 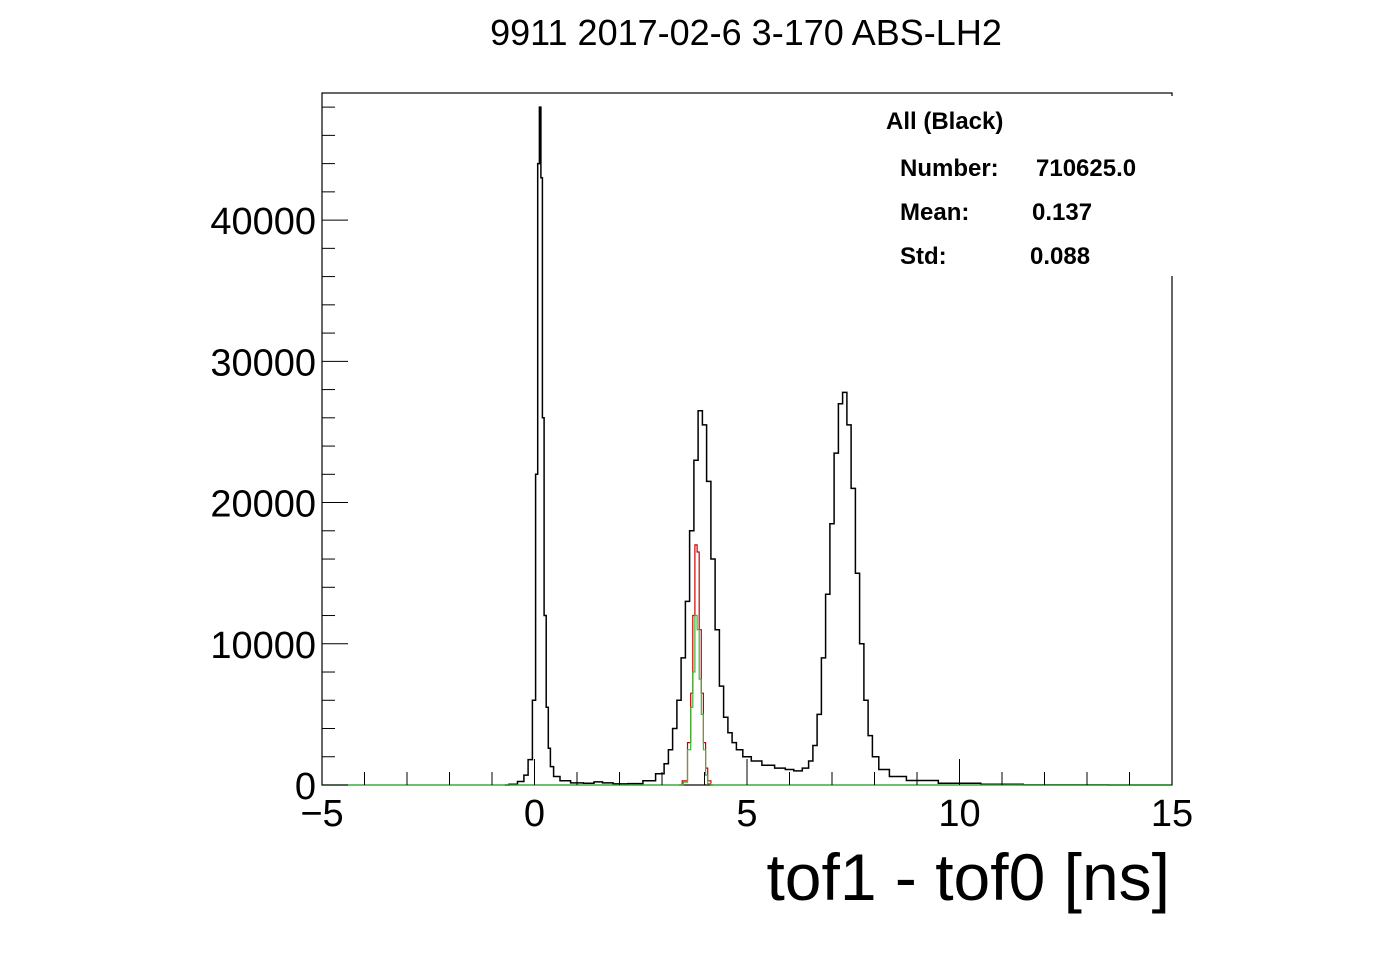 What do you see at coordinates (305, 787) in the screenshot?
I see `y-tick-label: 0` at bounding box center [305, 787].